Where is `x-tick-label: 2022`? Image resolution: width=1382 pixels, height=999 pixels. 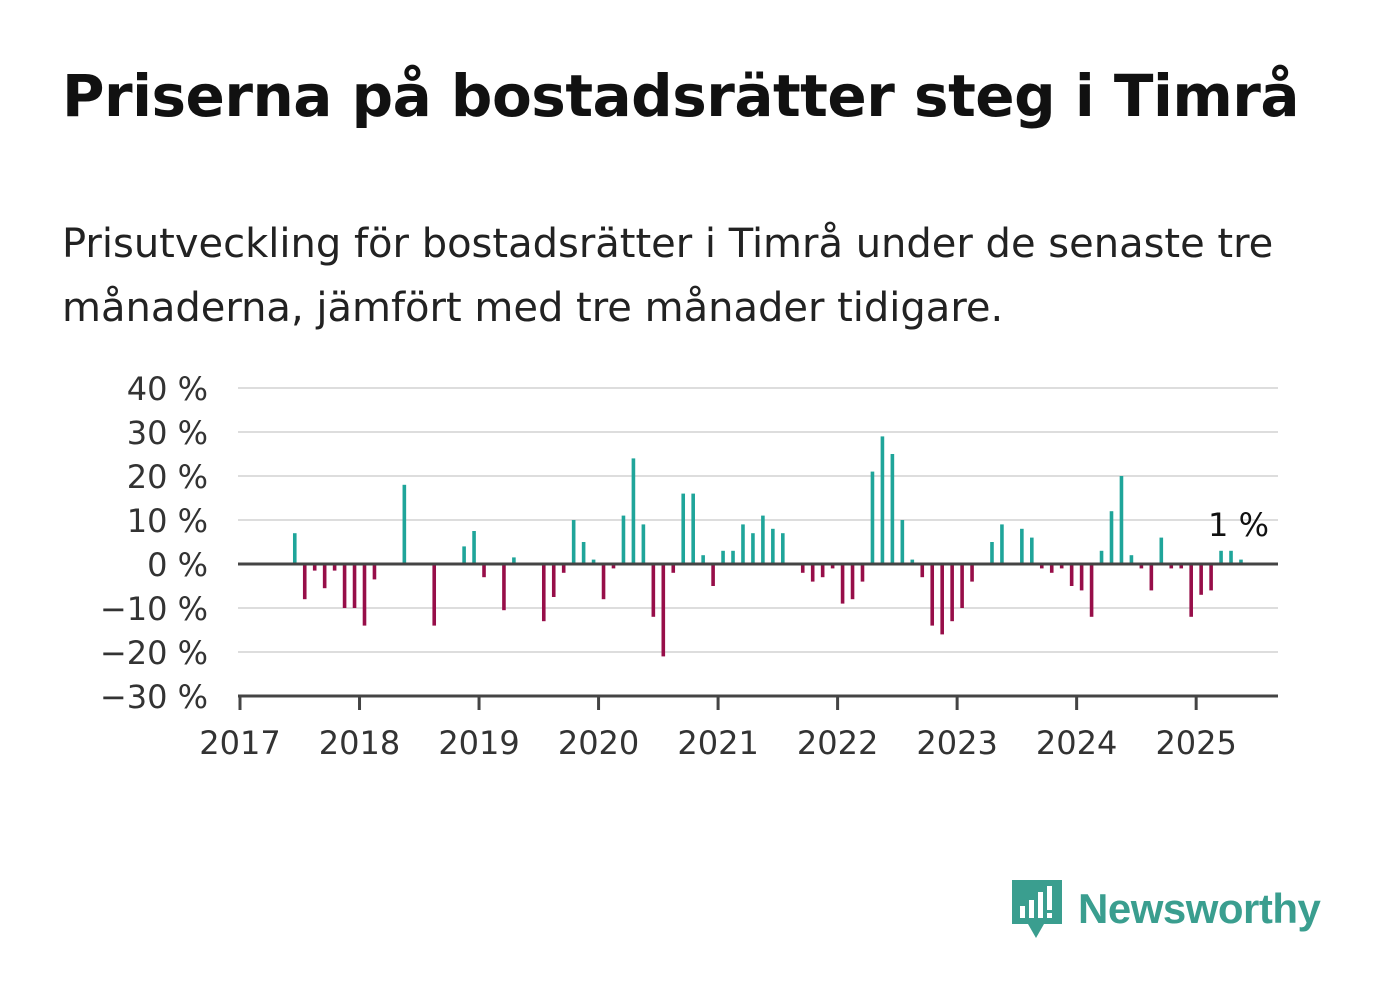
x-tick-label: 2022 is located at coordinates (837, 743).